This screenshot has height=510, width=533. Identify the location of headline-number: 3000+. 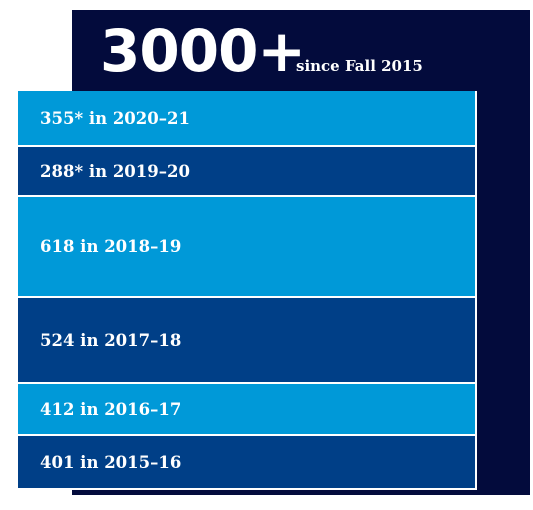
(203, 51).